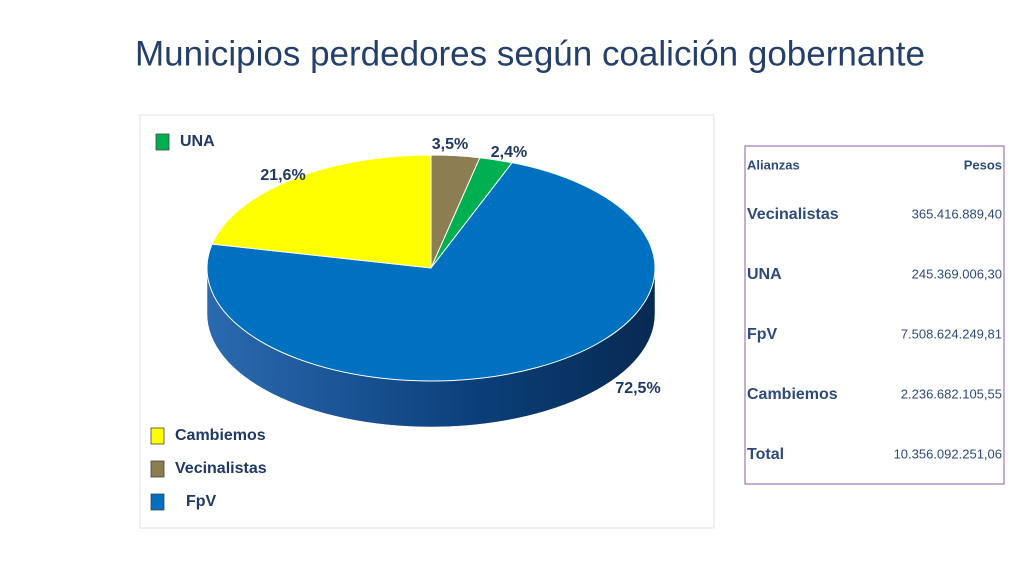  Describe the element at coordinates (321, 211) in the screenshot. I see `pie-slice` at that location.